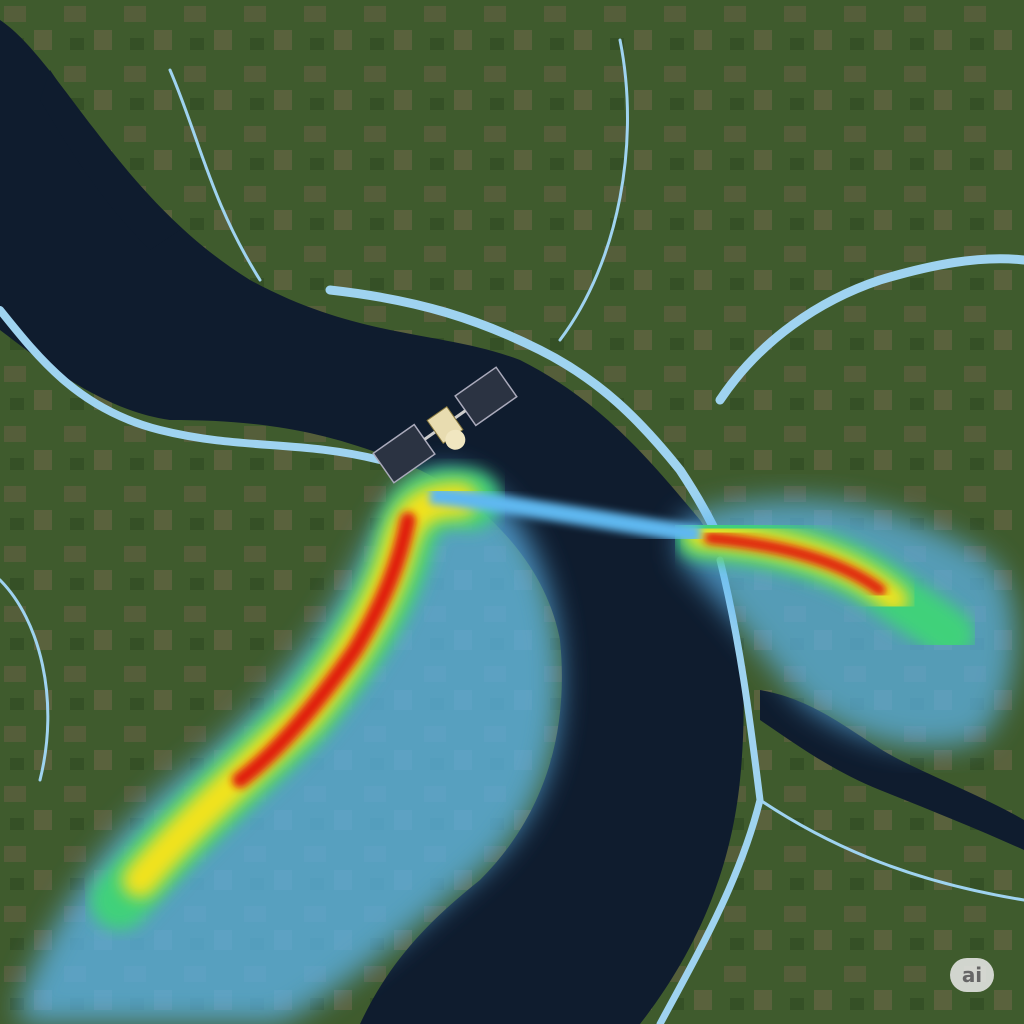  I want to click on pollution-plume-right, so click(845, 623).